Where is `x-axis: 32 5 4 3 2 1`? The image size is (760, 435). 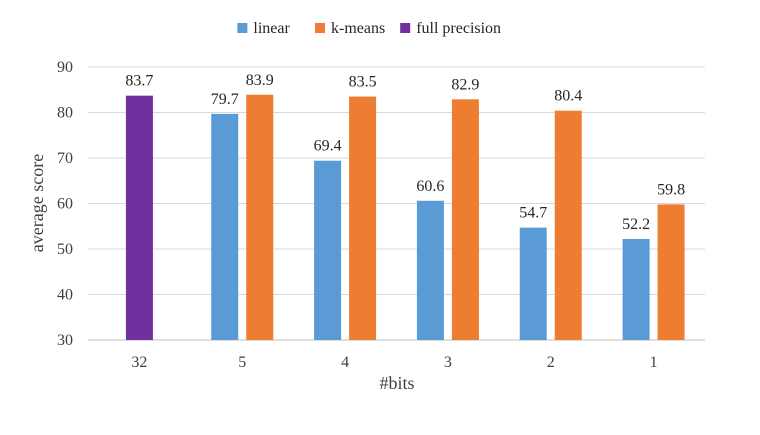 x-axis: 32 5 4 3 2 1 is located at coordinates (394, 362).